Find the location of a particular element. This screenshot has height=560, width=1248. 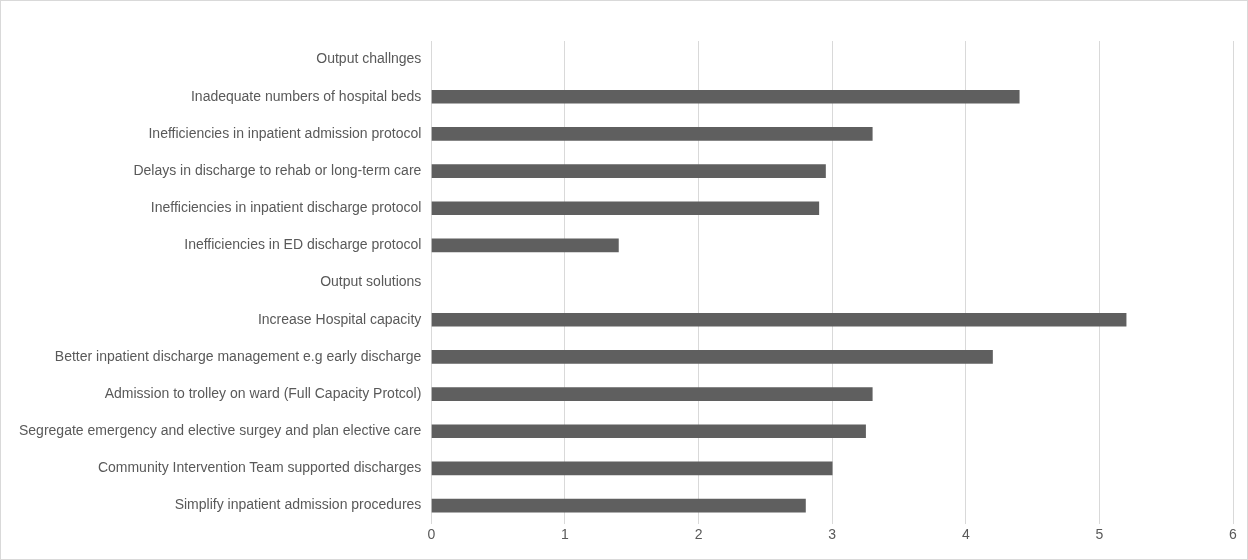

x-tick-label: 1 is located at coordinates (565, 534).